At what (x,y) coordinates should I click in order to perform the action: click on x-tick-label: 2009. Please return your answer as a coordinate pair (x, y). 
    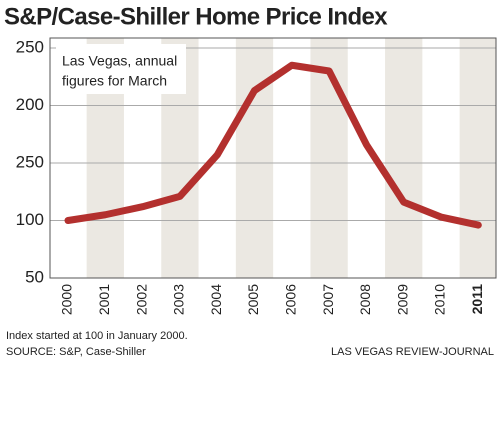
    Looking at the image, I should click on (402, 299).